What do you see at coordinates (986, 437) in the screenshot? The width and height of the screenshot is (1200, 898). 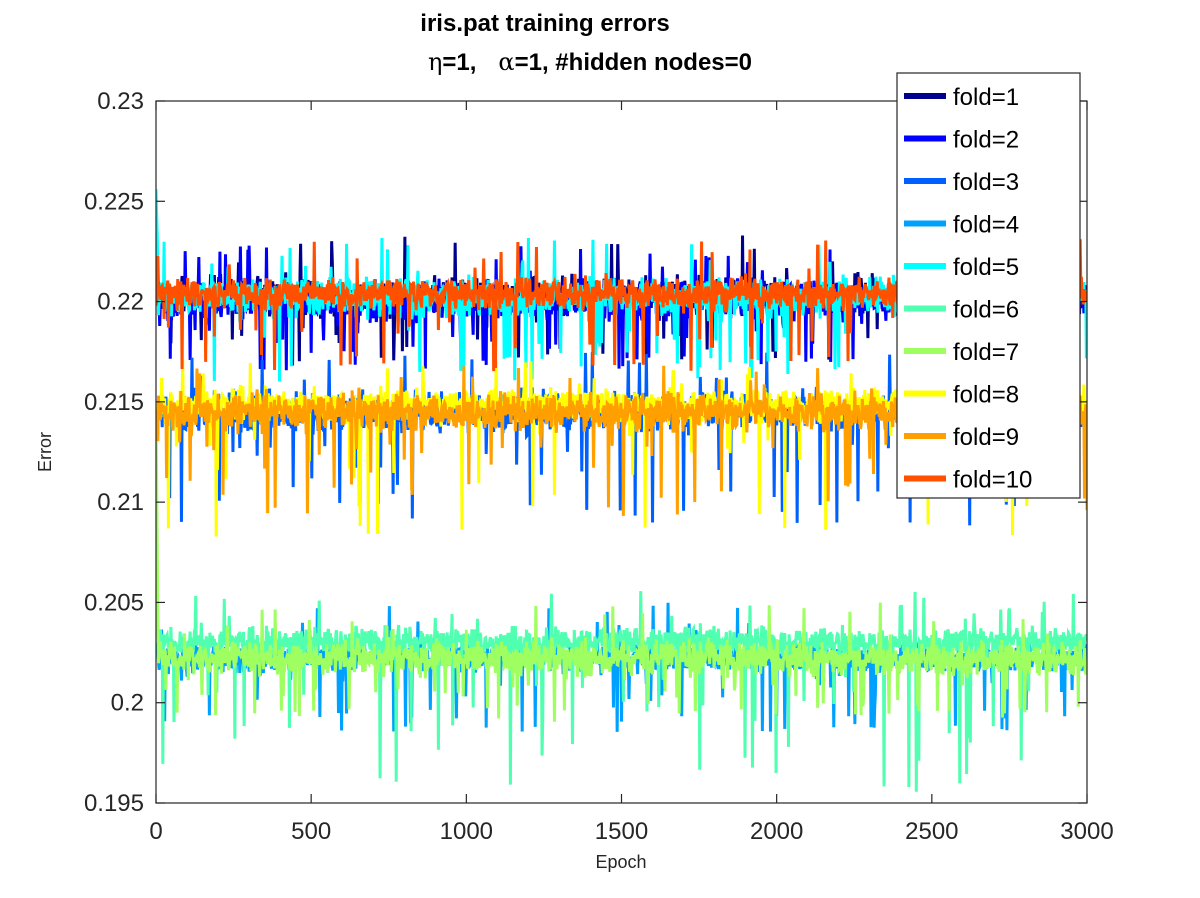 I see `legend-label: fold=9` at bounding box center [986, 437].